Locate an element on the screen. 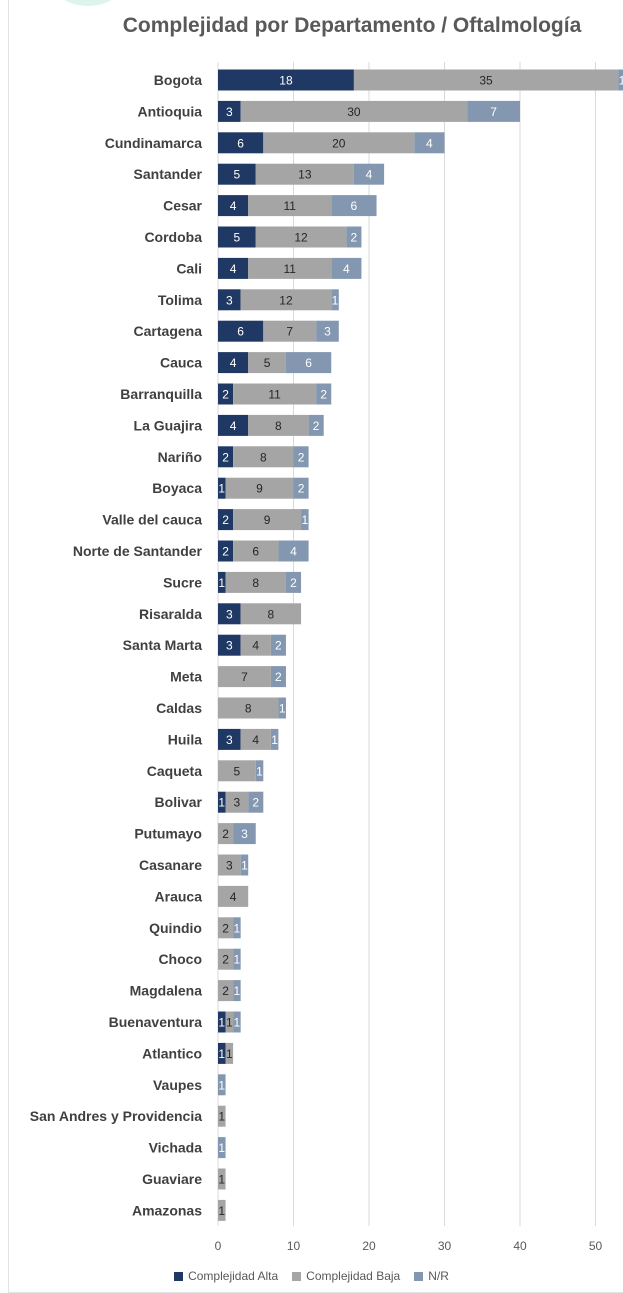 The height and width of the screenshot is (1293, 623). category-label: Cundinamarca is located at coordinates (153, 143).